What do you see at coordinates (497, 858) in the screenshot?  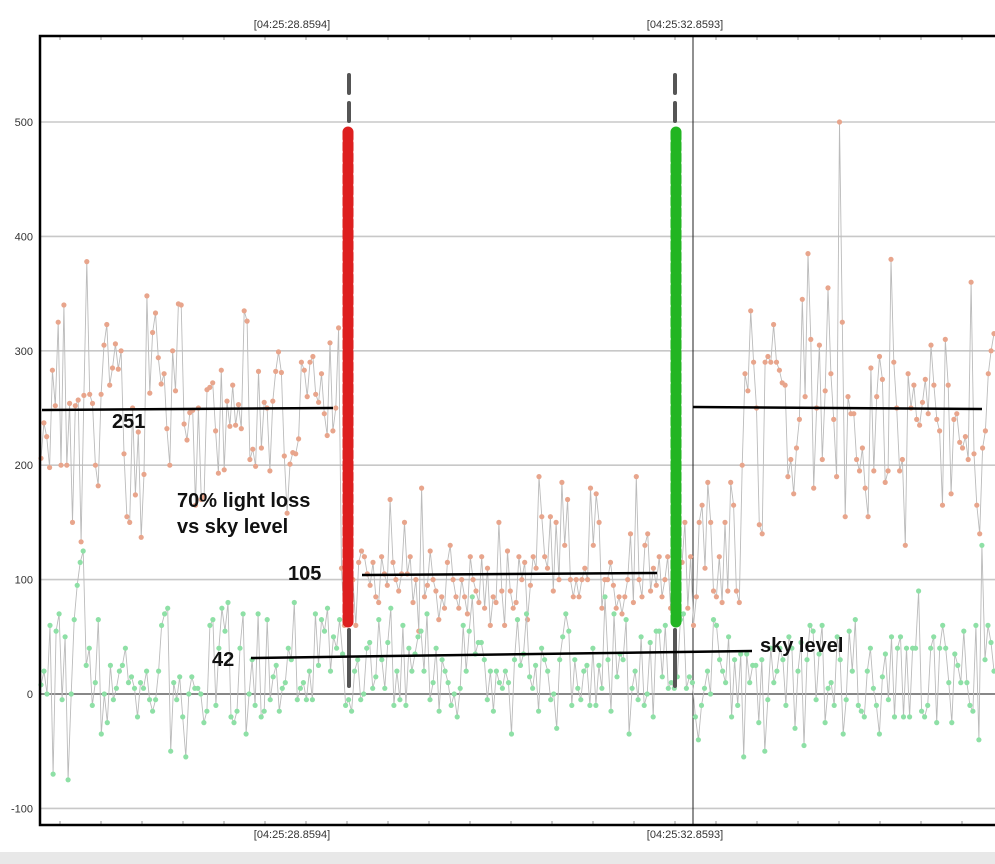 I see `bottom-strip` at bounding box center [497, 858].